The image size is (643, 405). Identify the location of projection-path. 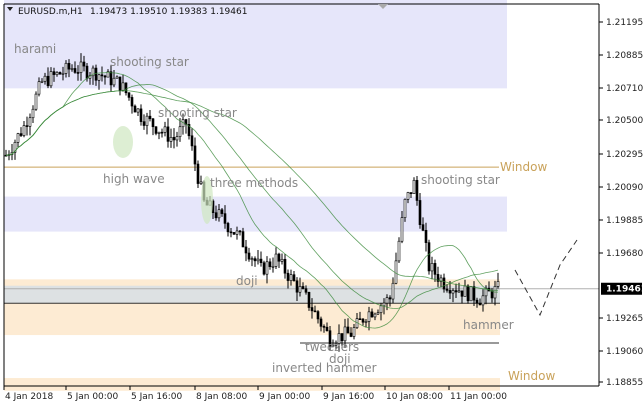
(546, 278).